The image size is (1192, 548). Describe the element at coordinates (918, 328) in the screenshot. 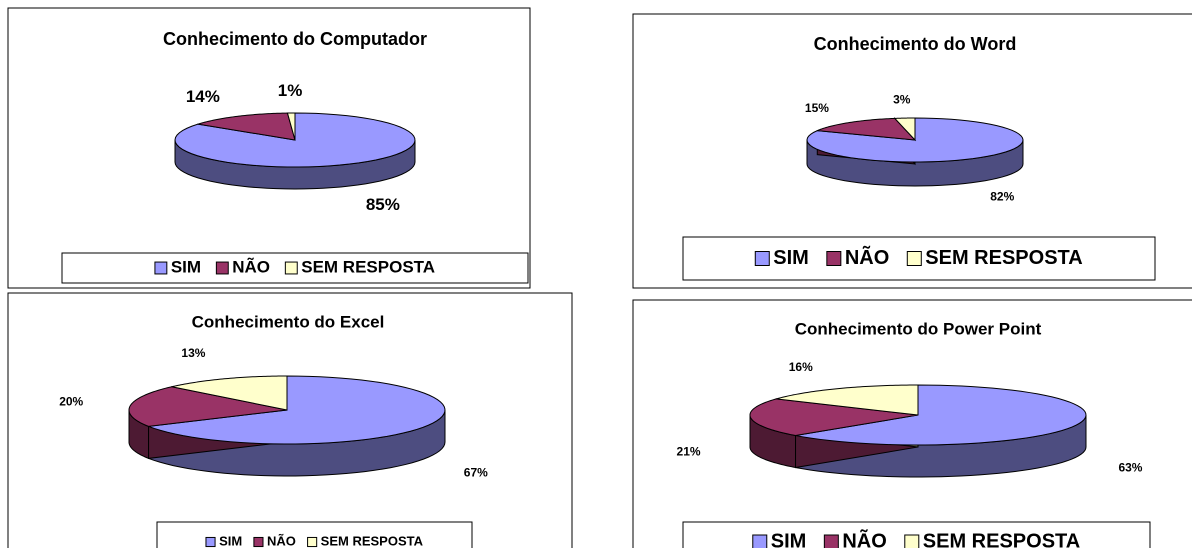

I see `chart-title: Conhecimento do Power Point` at that location.